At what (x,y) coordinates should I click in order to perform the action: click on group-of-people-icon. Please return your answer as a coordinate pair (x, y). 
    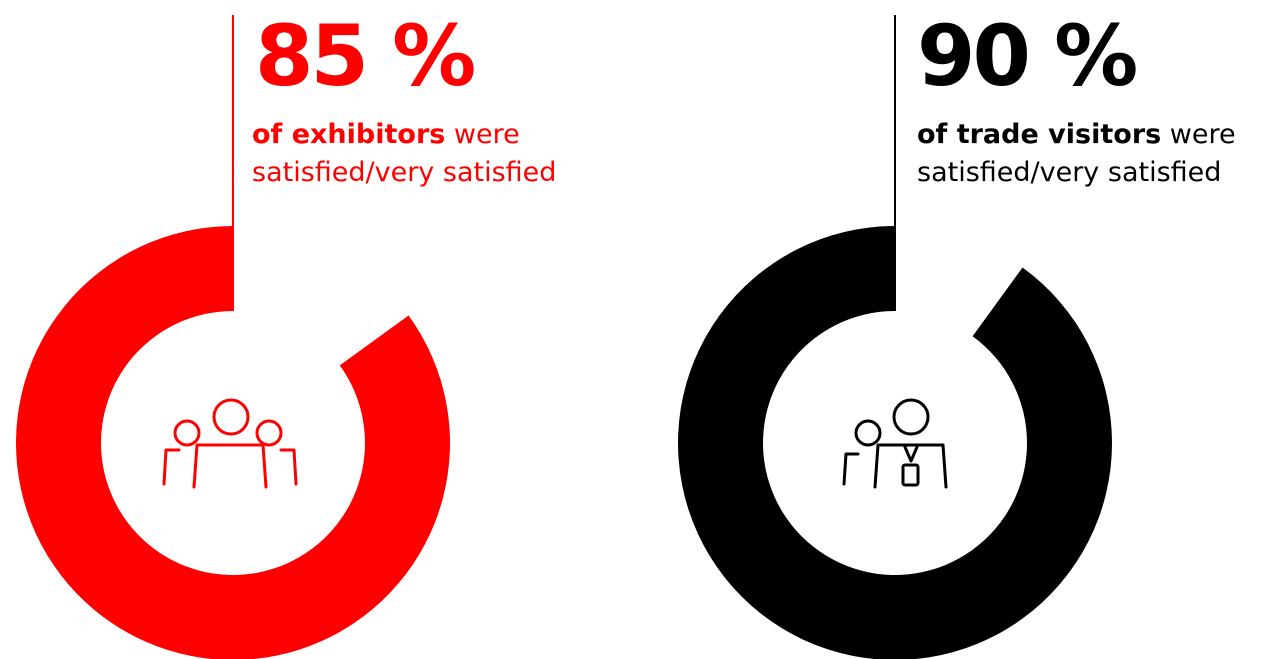
    Looking at the image, I should click on (230, 443).